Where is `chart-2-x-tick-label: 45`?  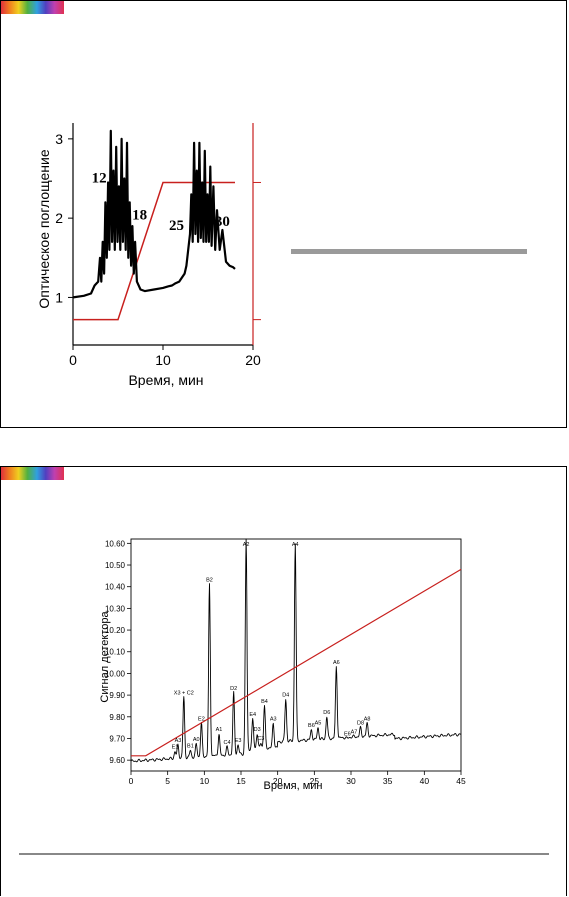
chart-2-x-tick-label: 45 is located at coordinates (461, 781).